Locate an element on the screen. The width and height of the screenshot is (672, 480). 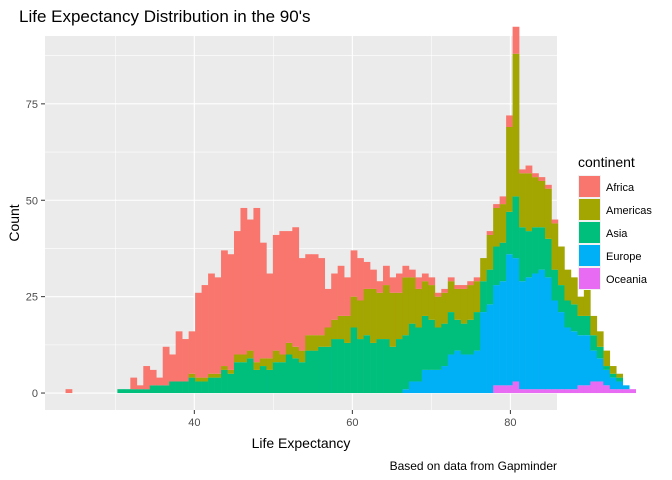
legend-key-africa is located at coordinates (589, 186).